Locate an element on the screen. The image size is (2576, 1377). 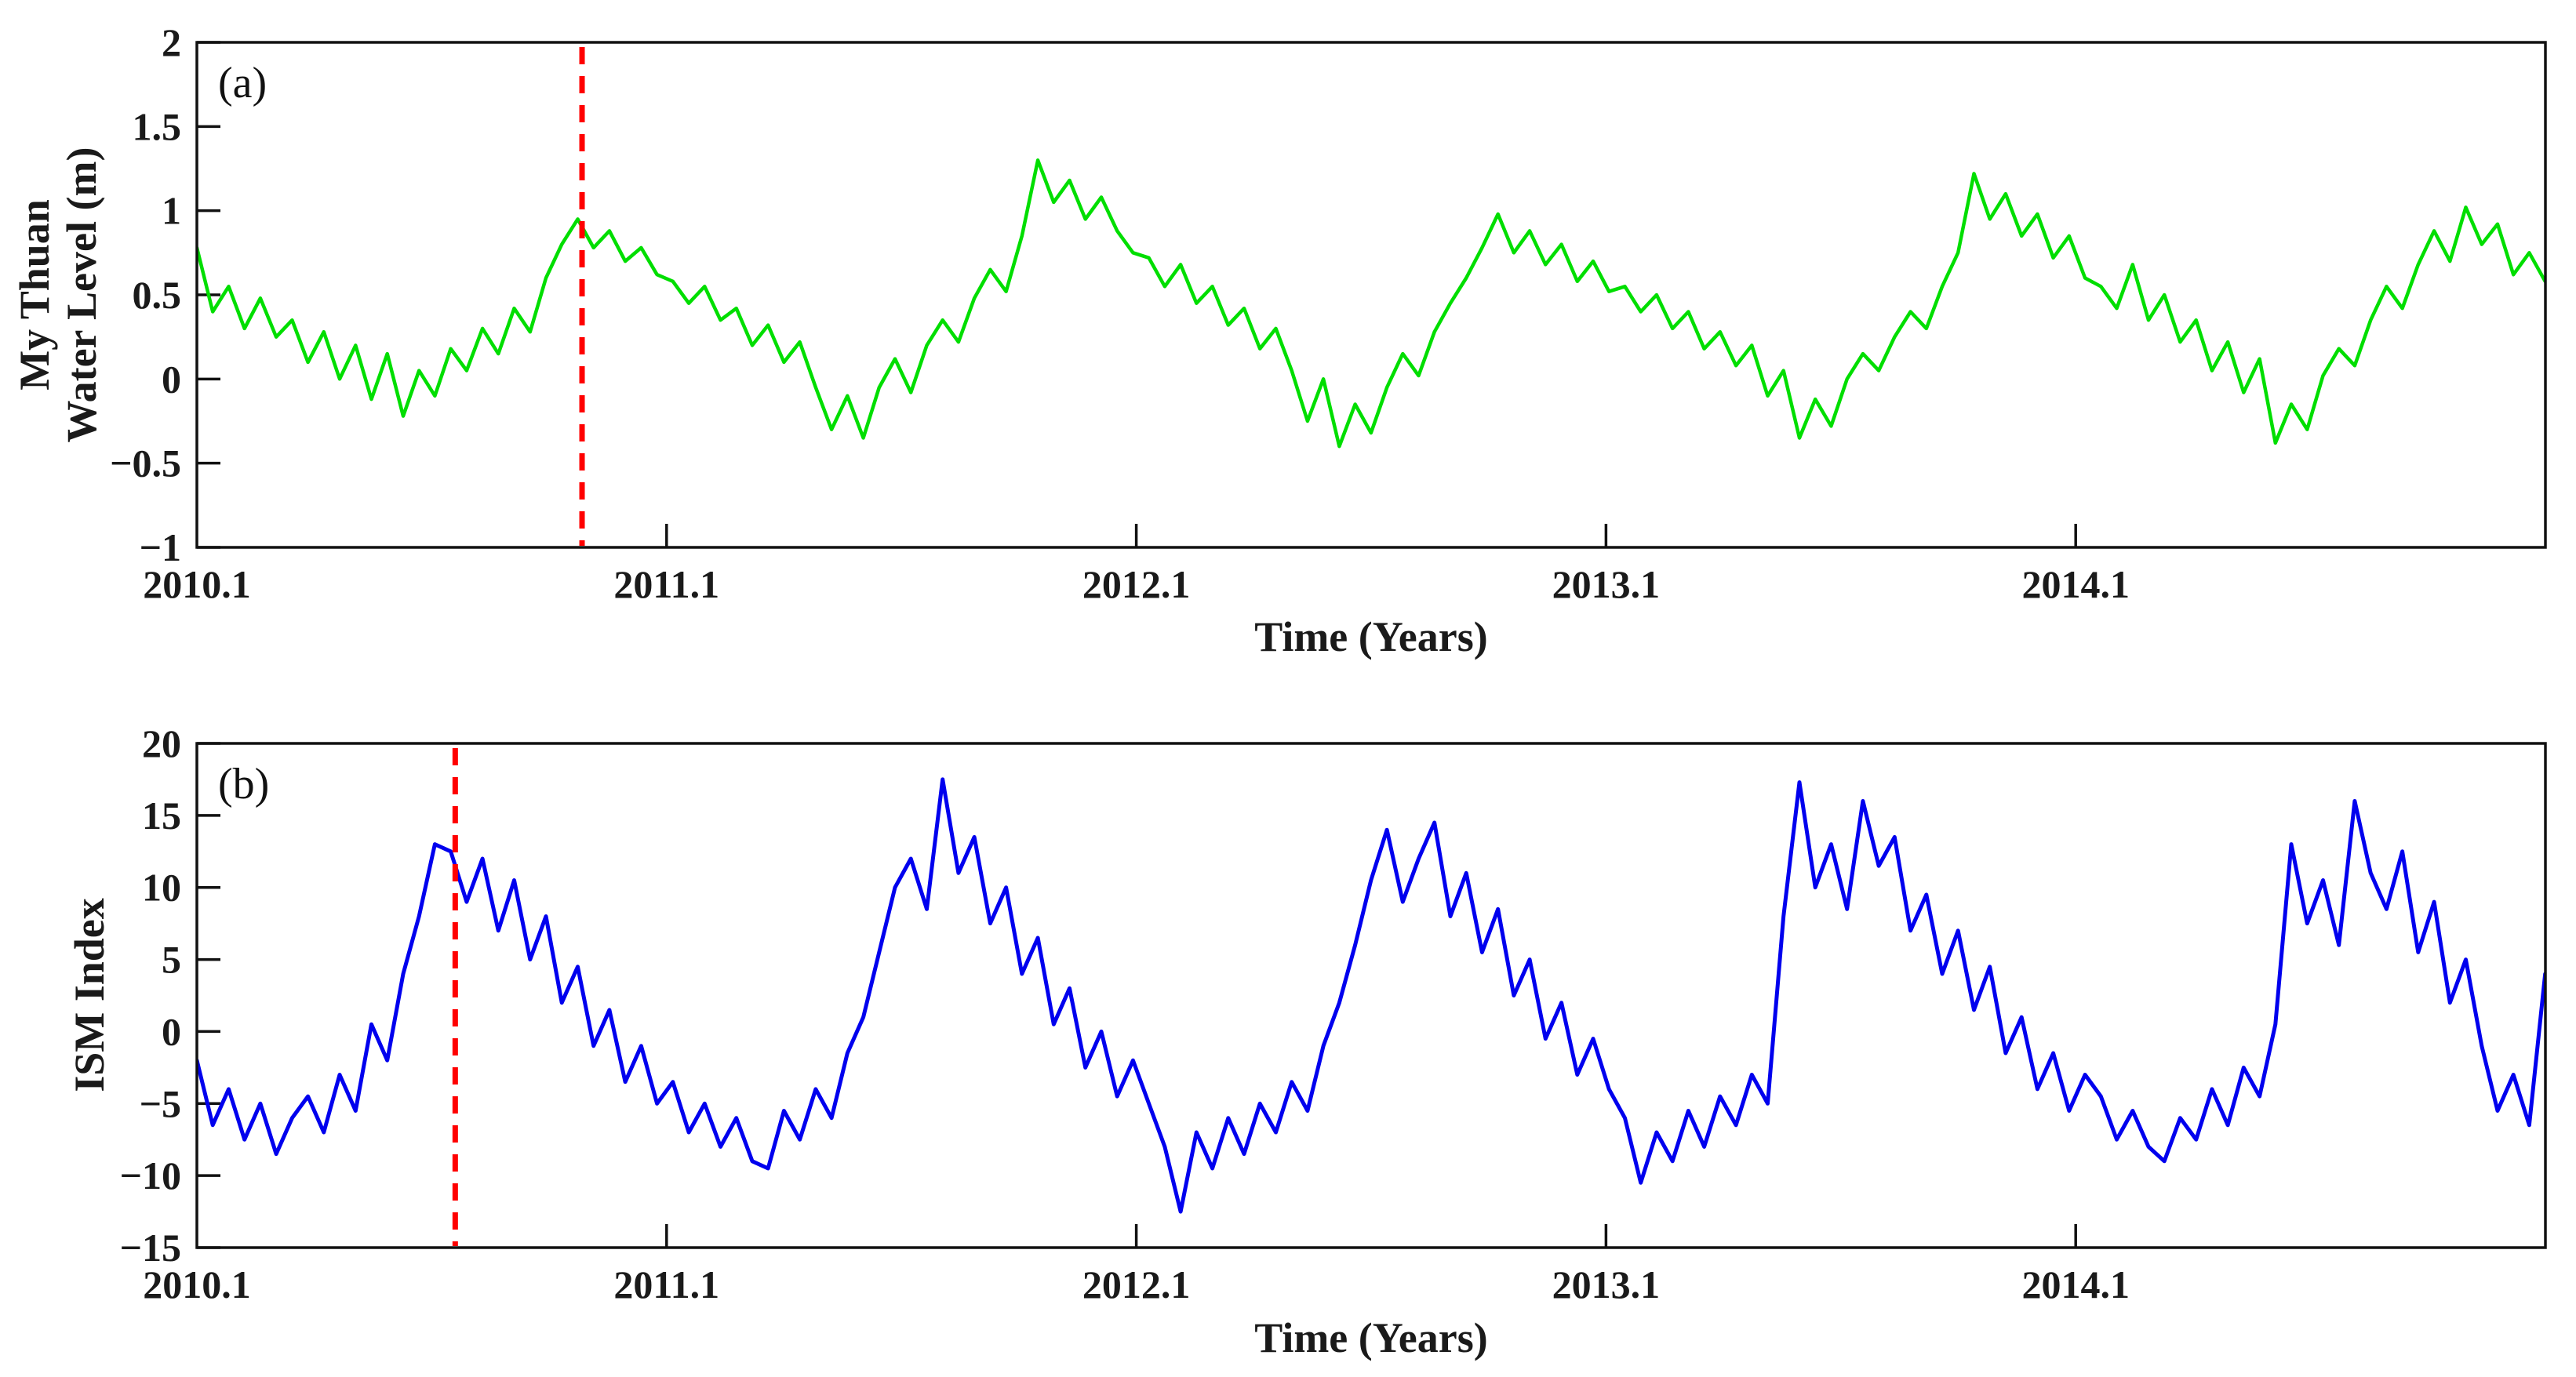
y-tick-label: −0.5 is located at coordinates (145, 463).